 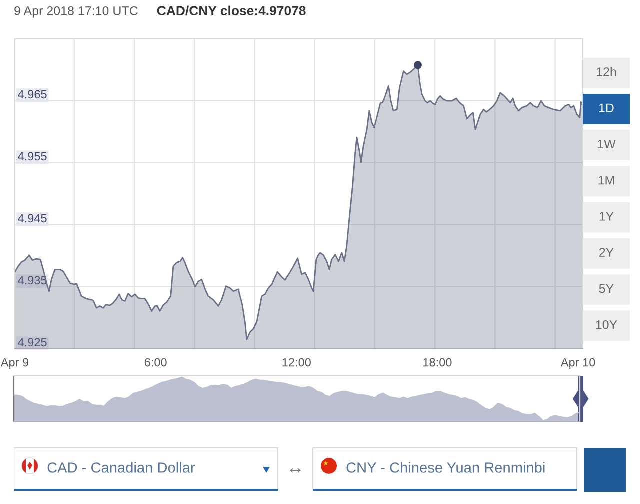 I want to click on text: 1Y, so click(x=607, y=216).